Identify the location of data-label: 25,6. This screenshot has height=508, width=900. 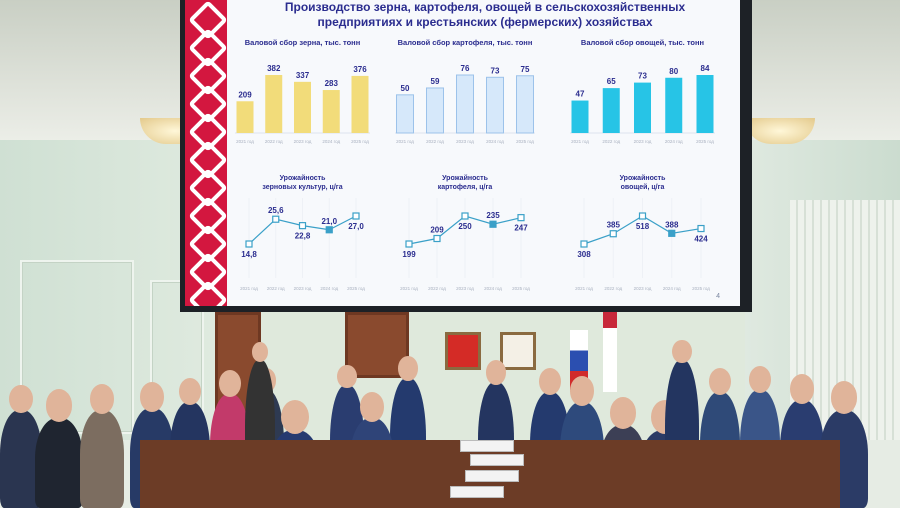
(276, 210).